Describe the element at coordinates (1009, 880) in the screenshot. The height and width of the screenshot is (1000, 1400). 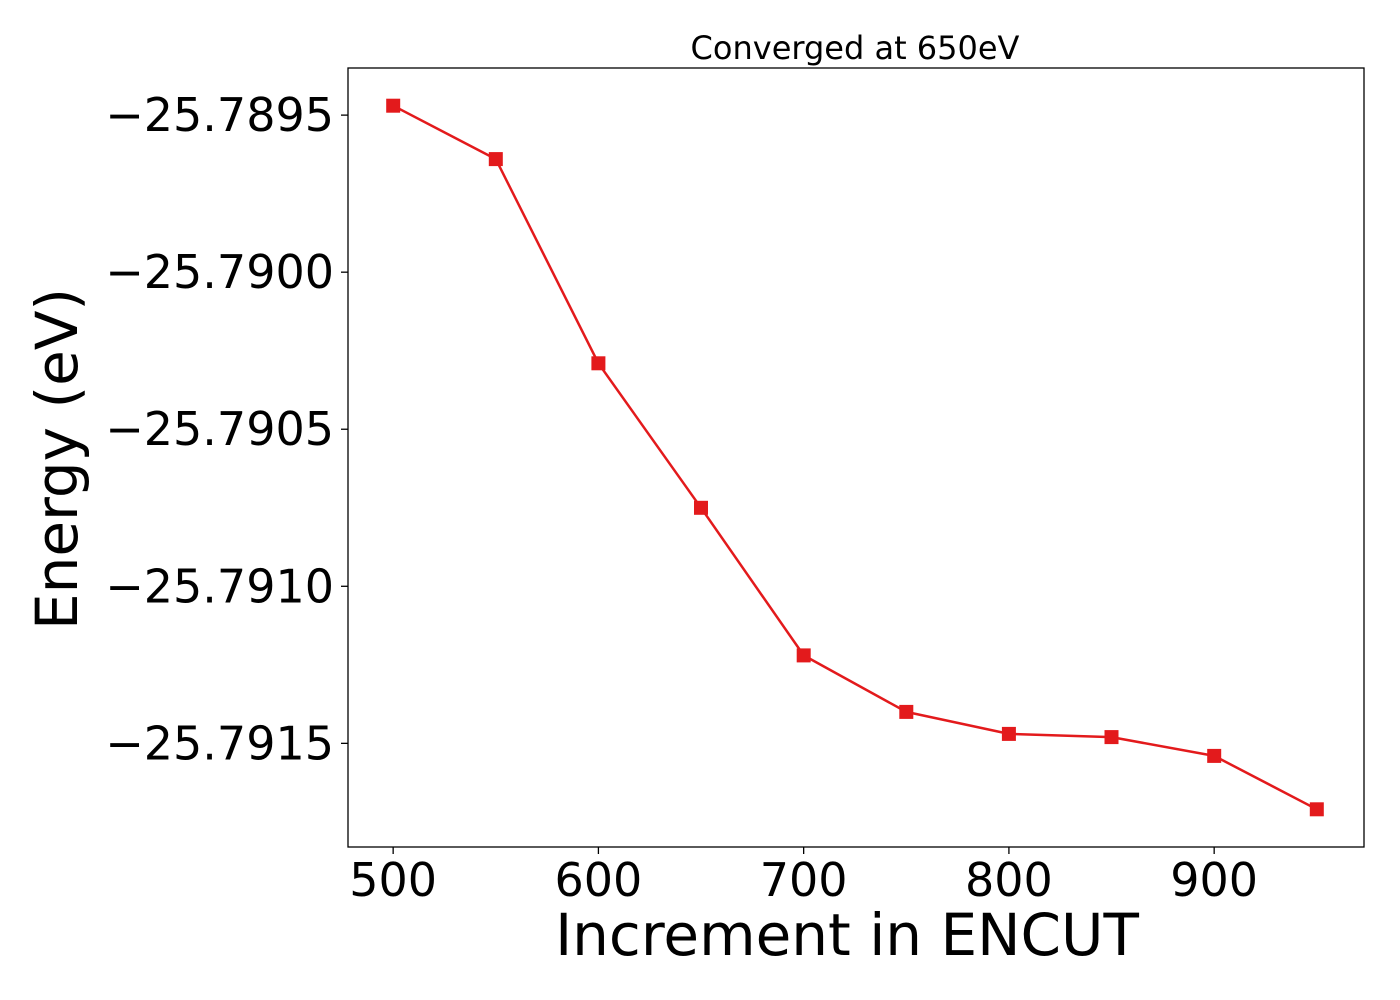
I see `x-tick-label: 800` at that location.